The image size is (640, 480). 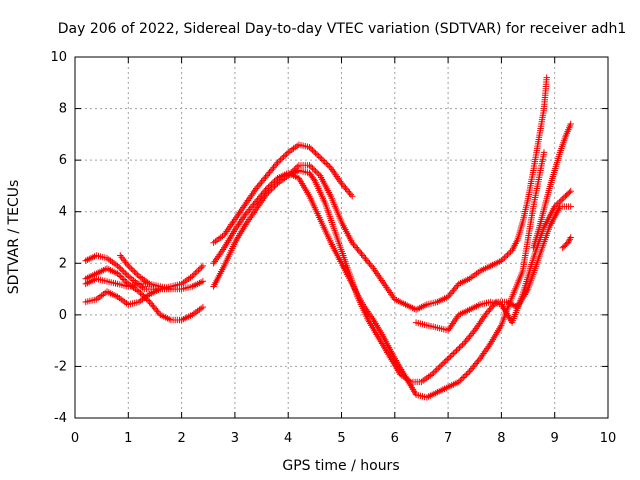 I want to click on x-tick-label: 4, so click(x=288, y=438).